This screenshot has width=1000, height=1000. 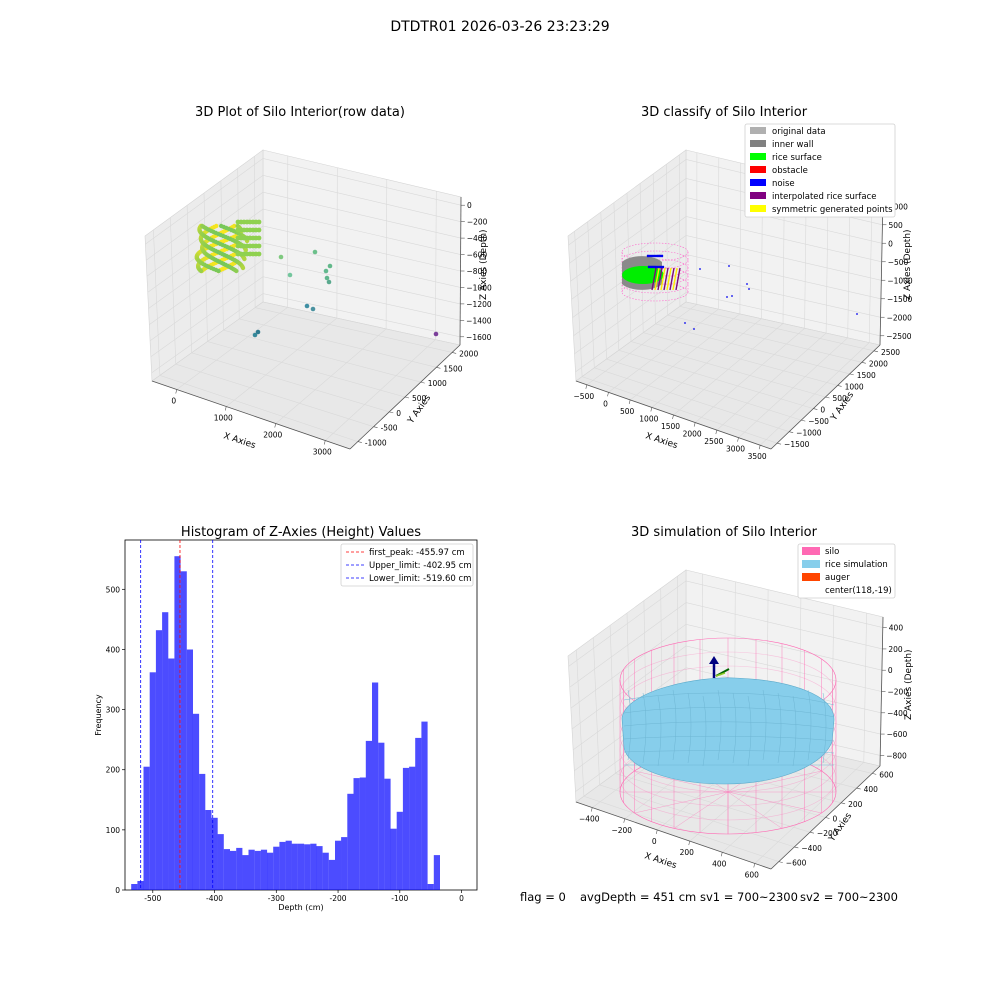 What do you see at coordinates (117, 890) in the screenshot?
I see `y-tick-label: 0` at bounding box center [117, 890].